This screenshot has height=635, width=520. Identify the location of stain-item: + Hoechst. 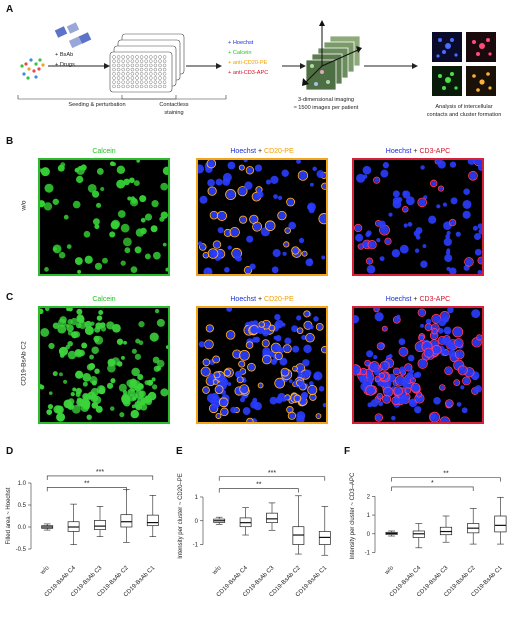
(241, 43).